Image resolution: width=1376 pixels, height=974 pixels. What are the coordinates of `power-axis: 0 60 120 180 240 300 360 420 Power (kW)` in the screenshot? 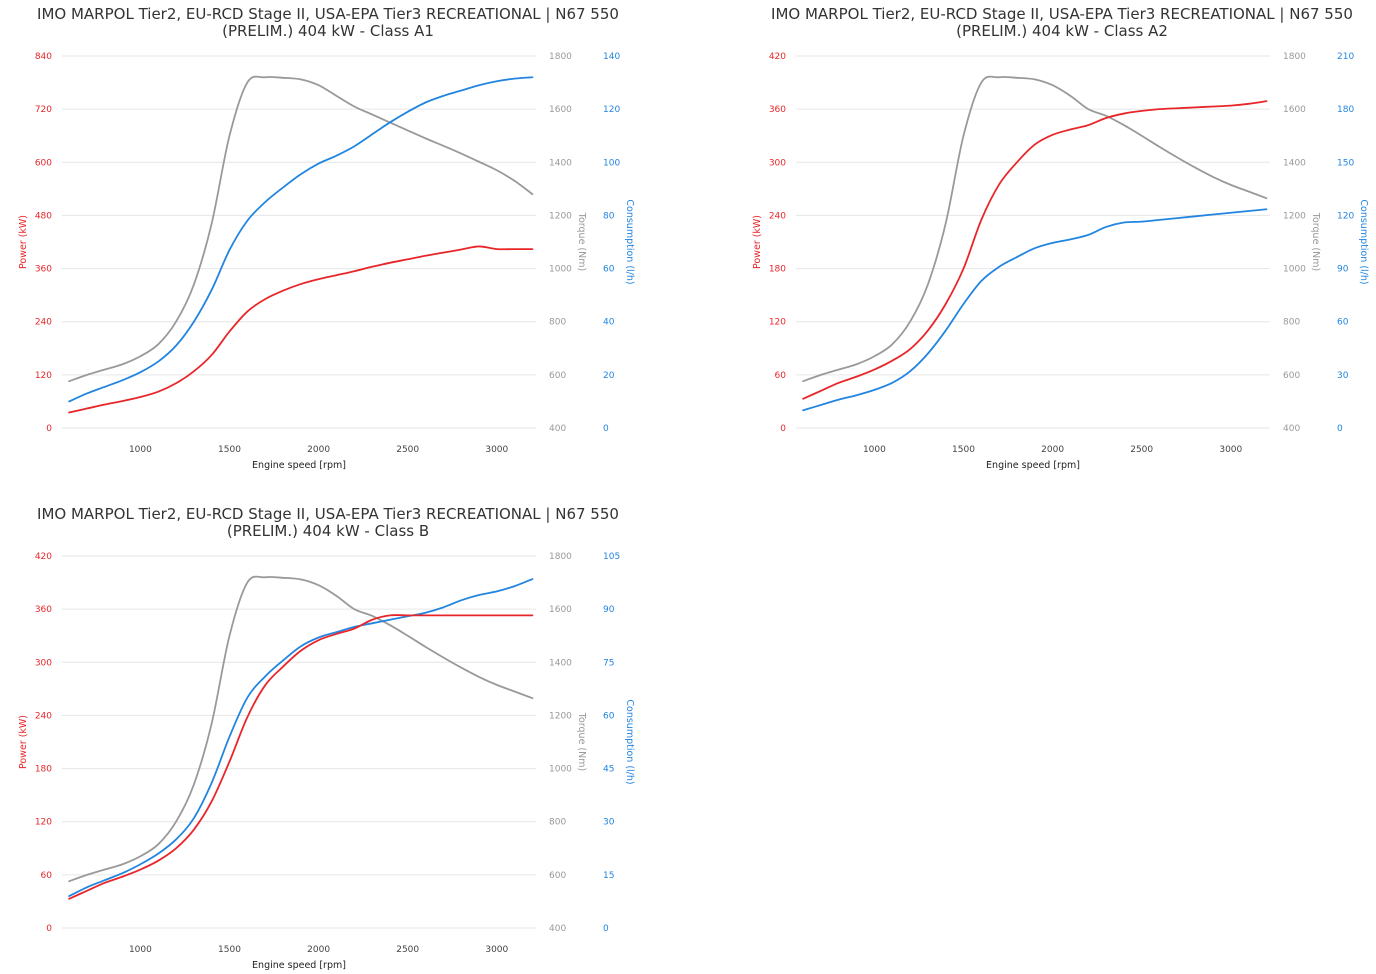 It's located at (769, 243).